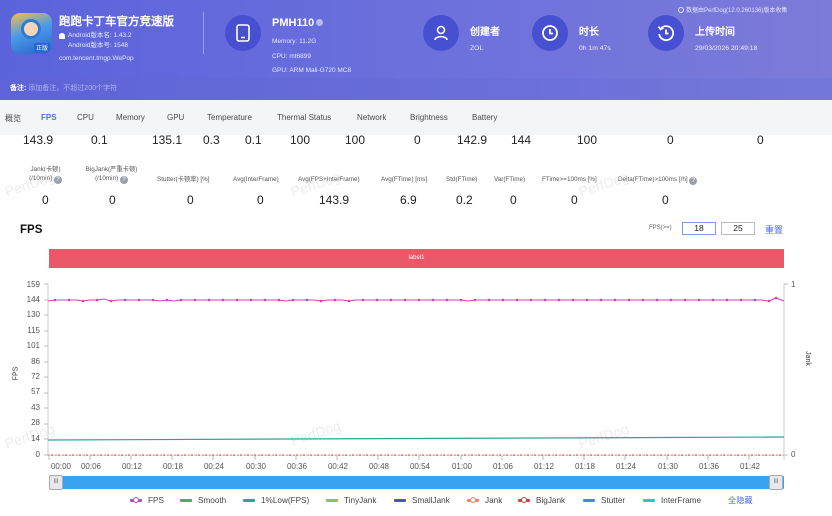 Image resolution: width=832 pixels, height=516 pixels. I want to click on fps-threshold-label: FPS(>=), so click(660, 228).